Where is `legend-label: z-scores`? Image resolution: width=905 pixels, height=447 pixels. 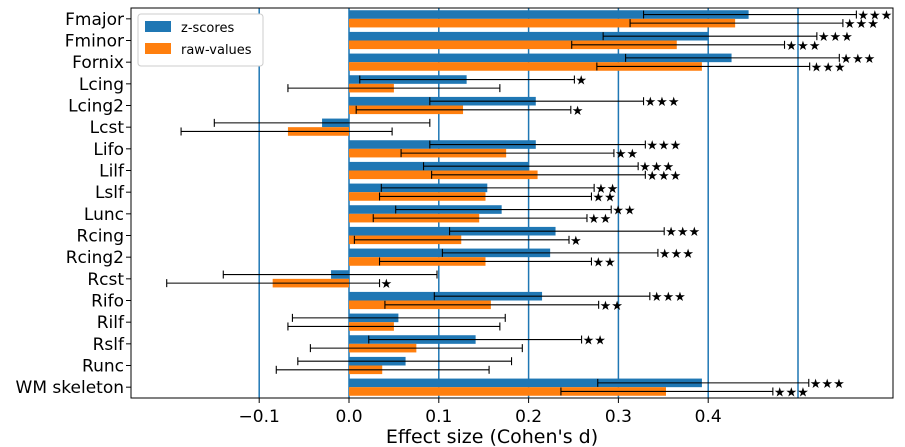
legend-label: z-scores is located at coordinates (207, 28).